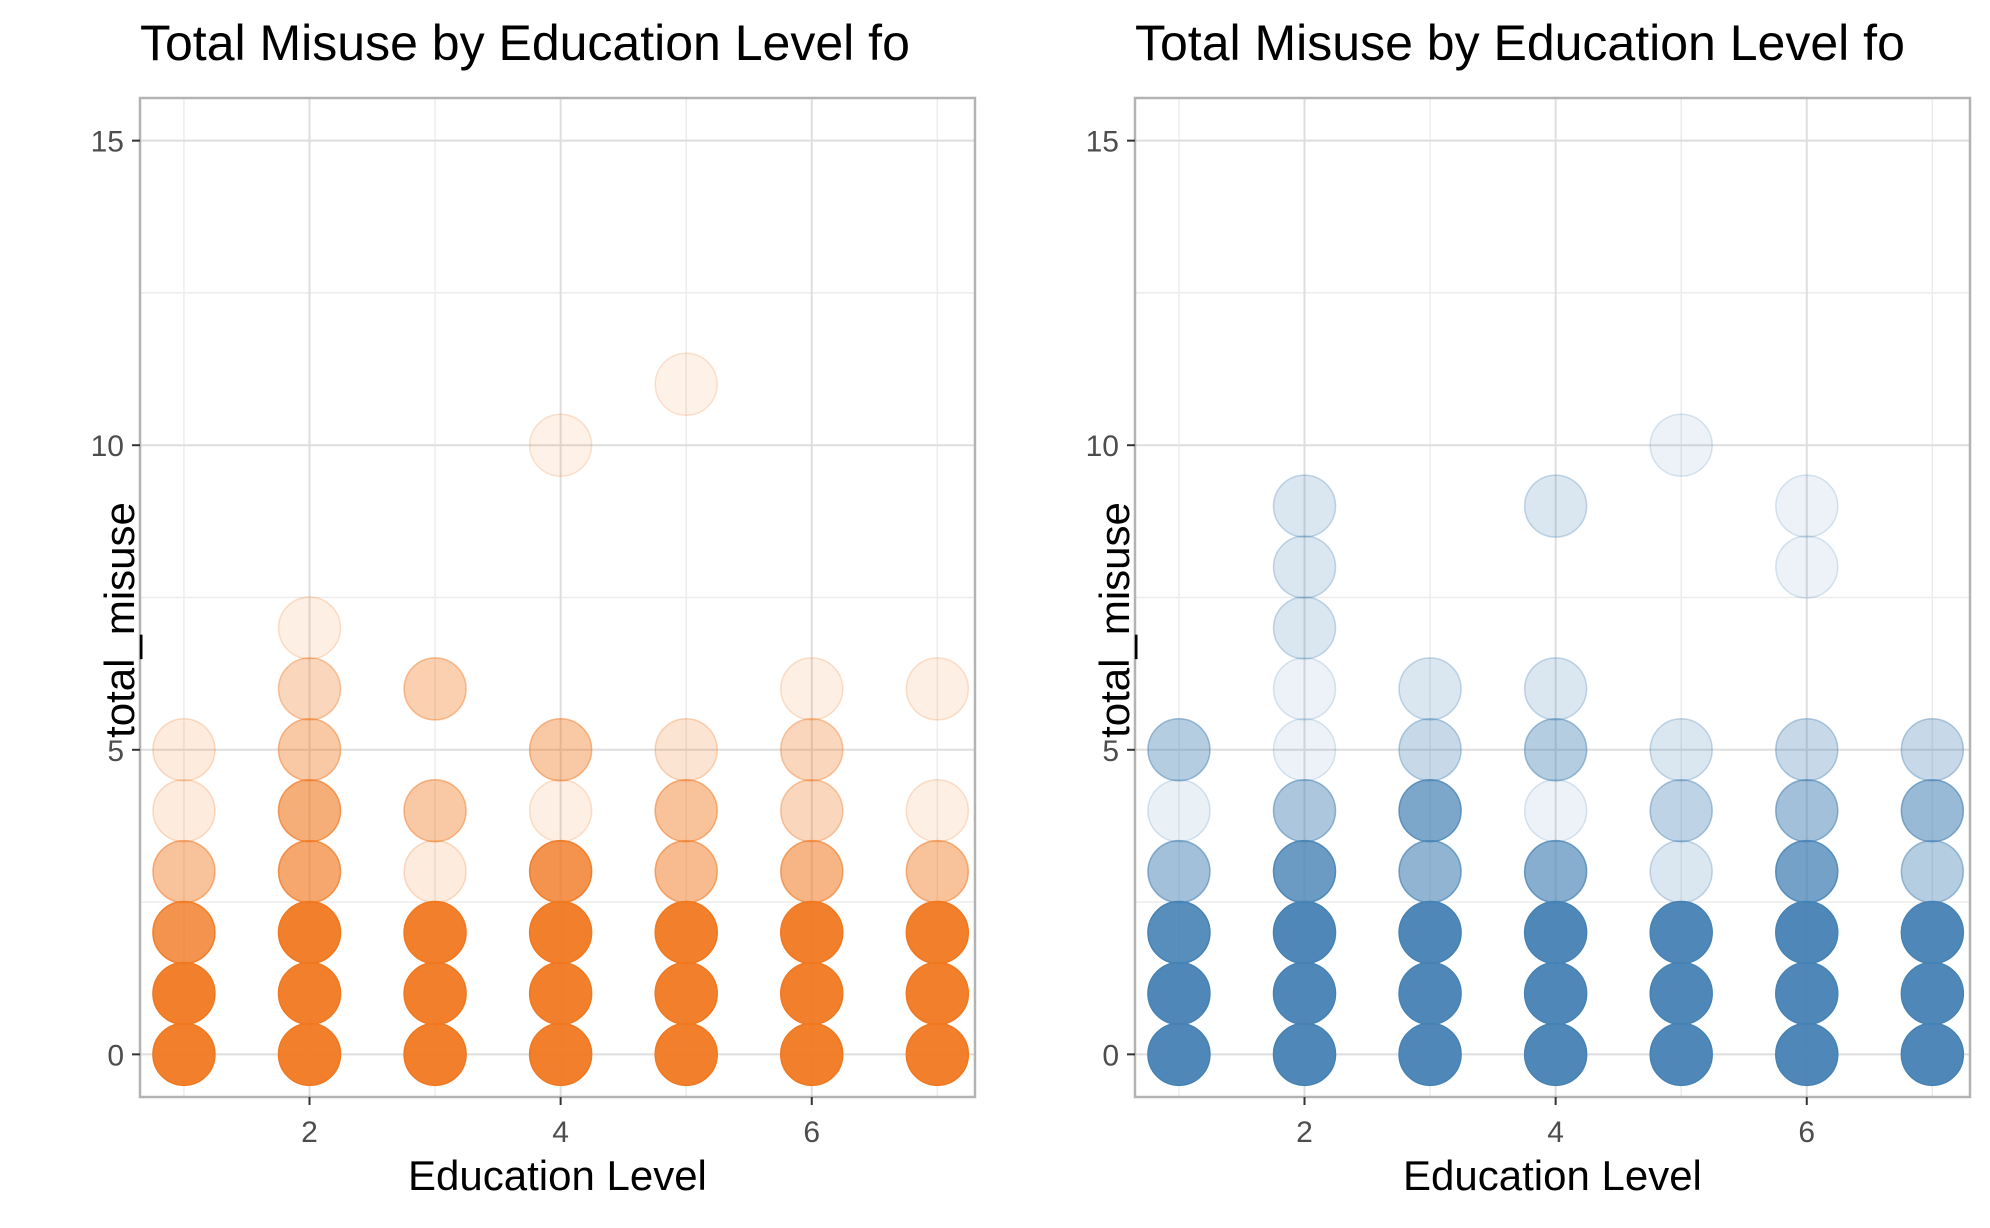 This screenshot has height=1228, width=1990. Describe the element at coordinates (1520, 43) in the screenshot. I see `chart-title: Total Misuse by Education Level fo` at that location.